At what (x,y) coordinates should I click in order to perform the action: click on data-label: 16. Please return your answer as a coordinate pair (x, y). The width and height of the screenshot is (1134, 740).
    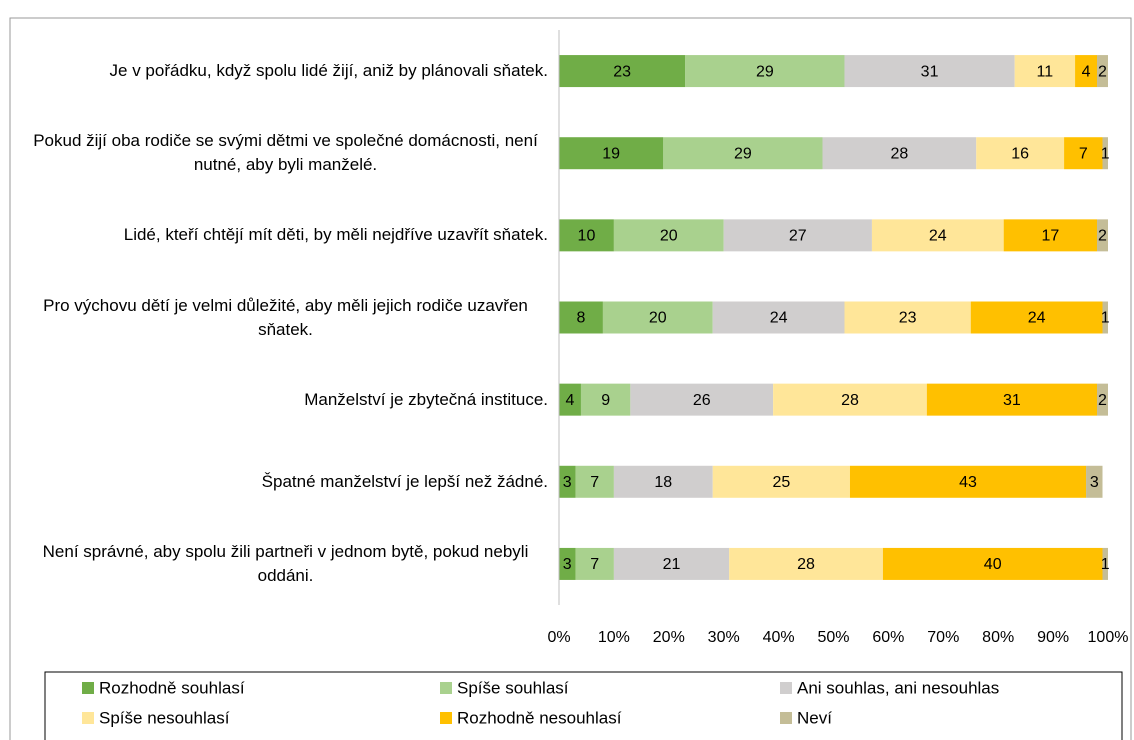
    Looking at the image, I should click on (1020, 153).